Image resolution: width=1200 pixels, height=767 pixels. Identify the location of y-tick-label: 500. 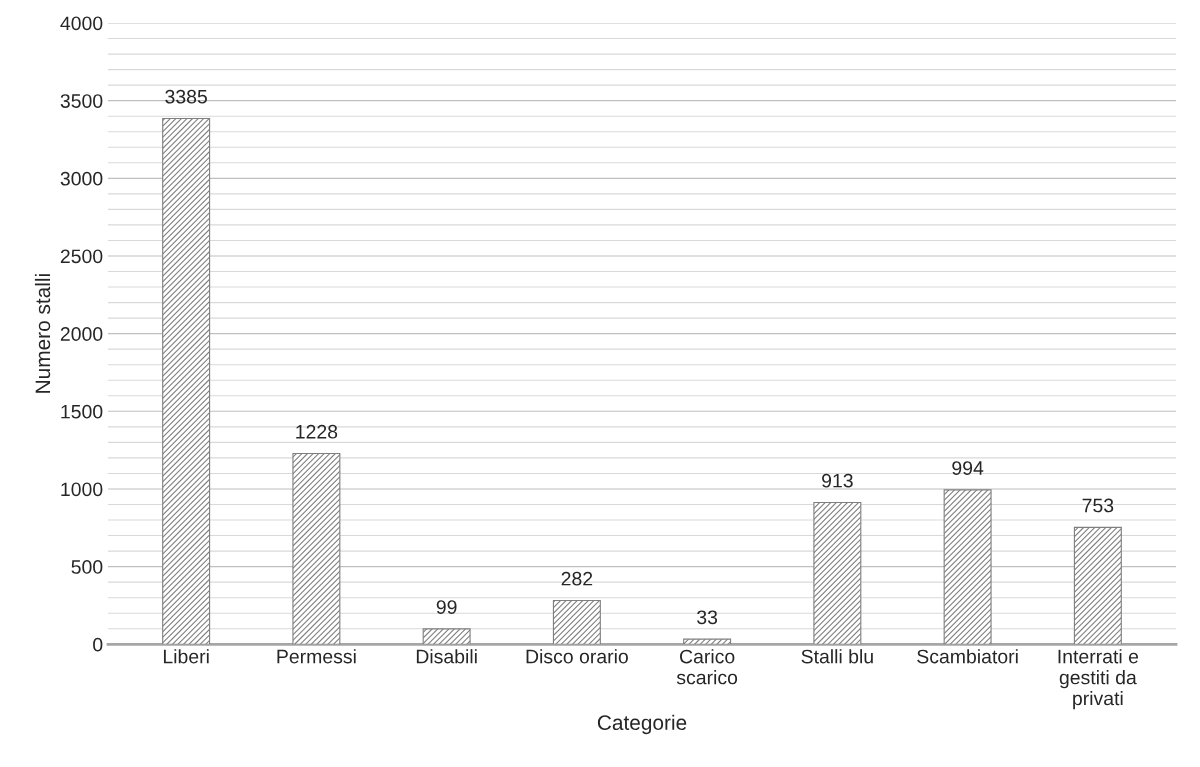
(87, 567).